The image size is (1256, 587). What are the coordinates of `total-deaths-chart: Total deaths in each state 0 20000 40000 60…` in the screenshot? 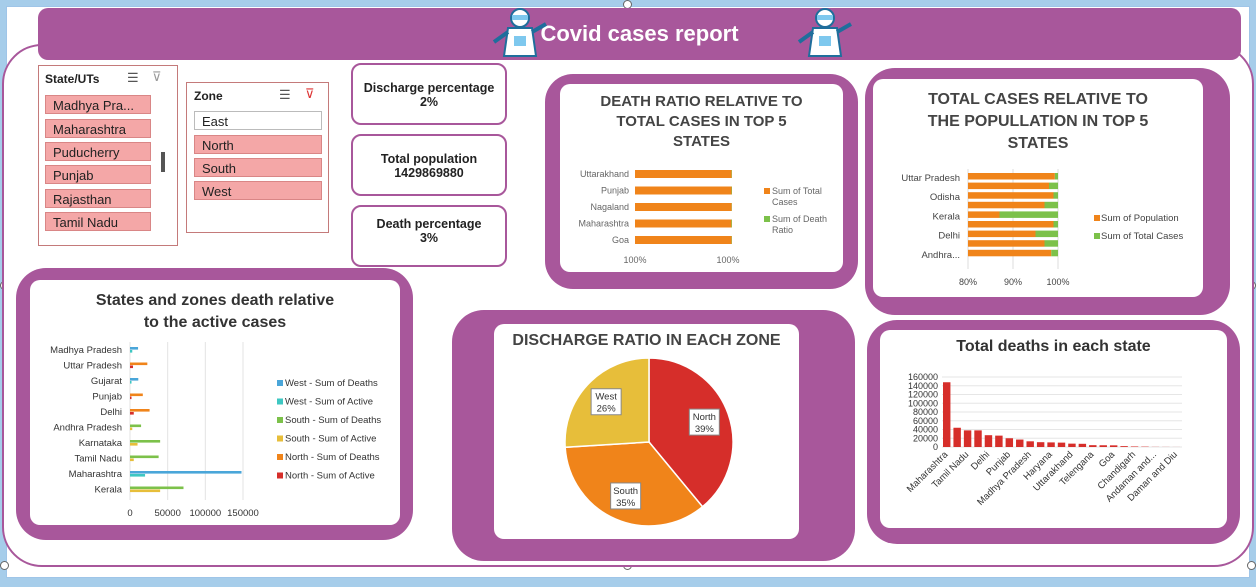 It's located at (1053, 429).